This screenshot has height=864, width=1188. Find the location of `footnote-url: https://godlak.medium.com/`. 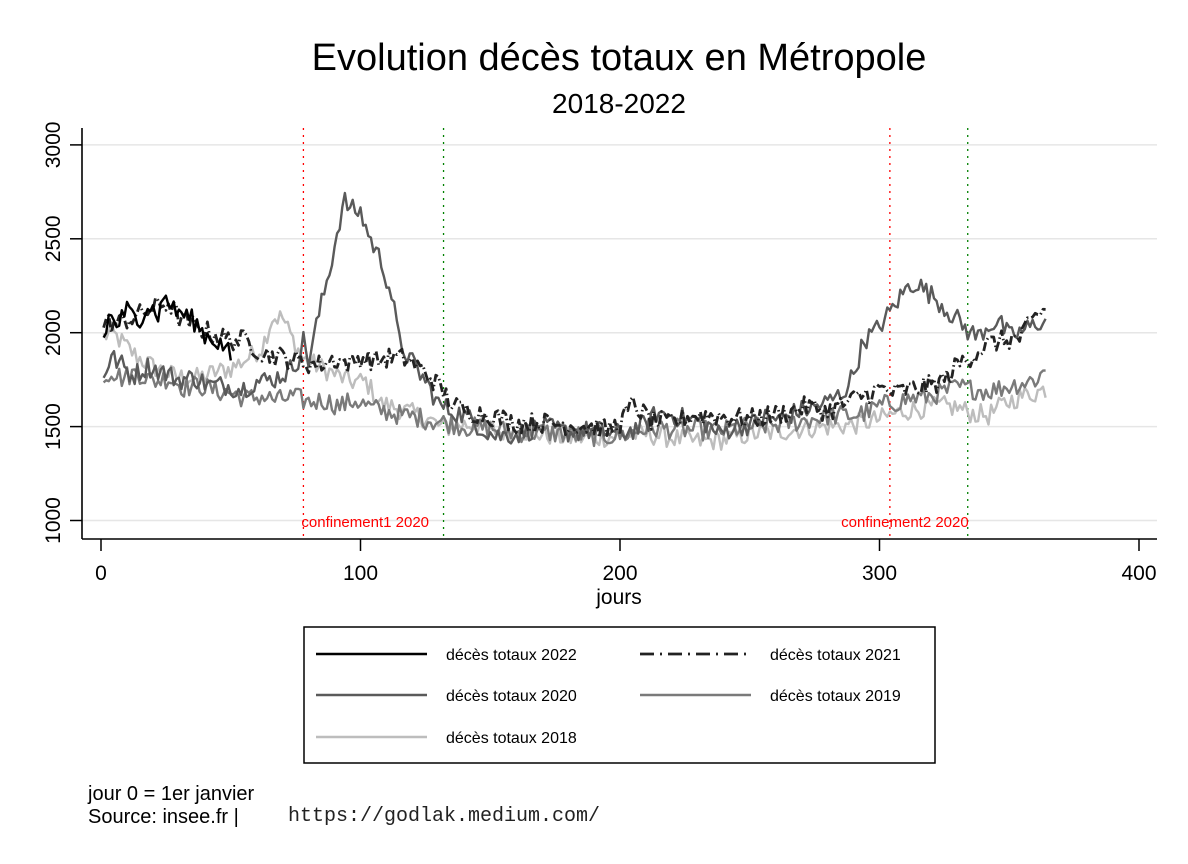

footnote-url: https://godlak.medium.com/ is located at coordinates (444, 816).